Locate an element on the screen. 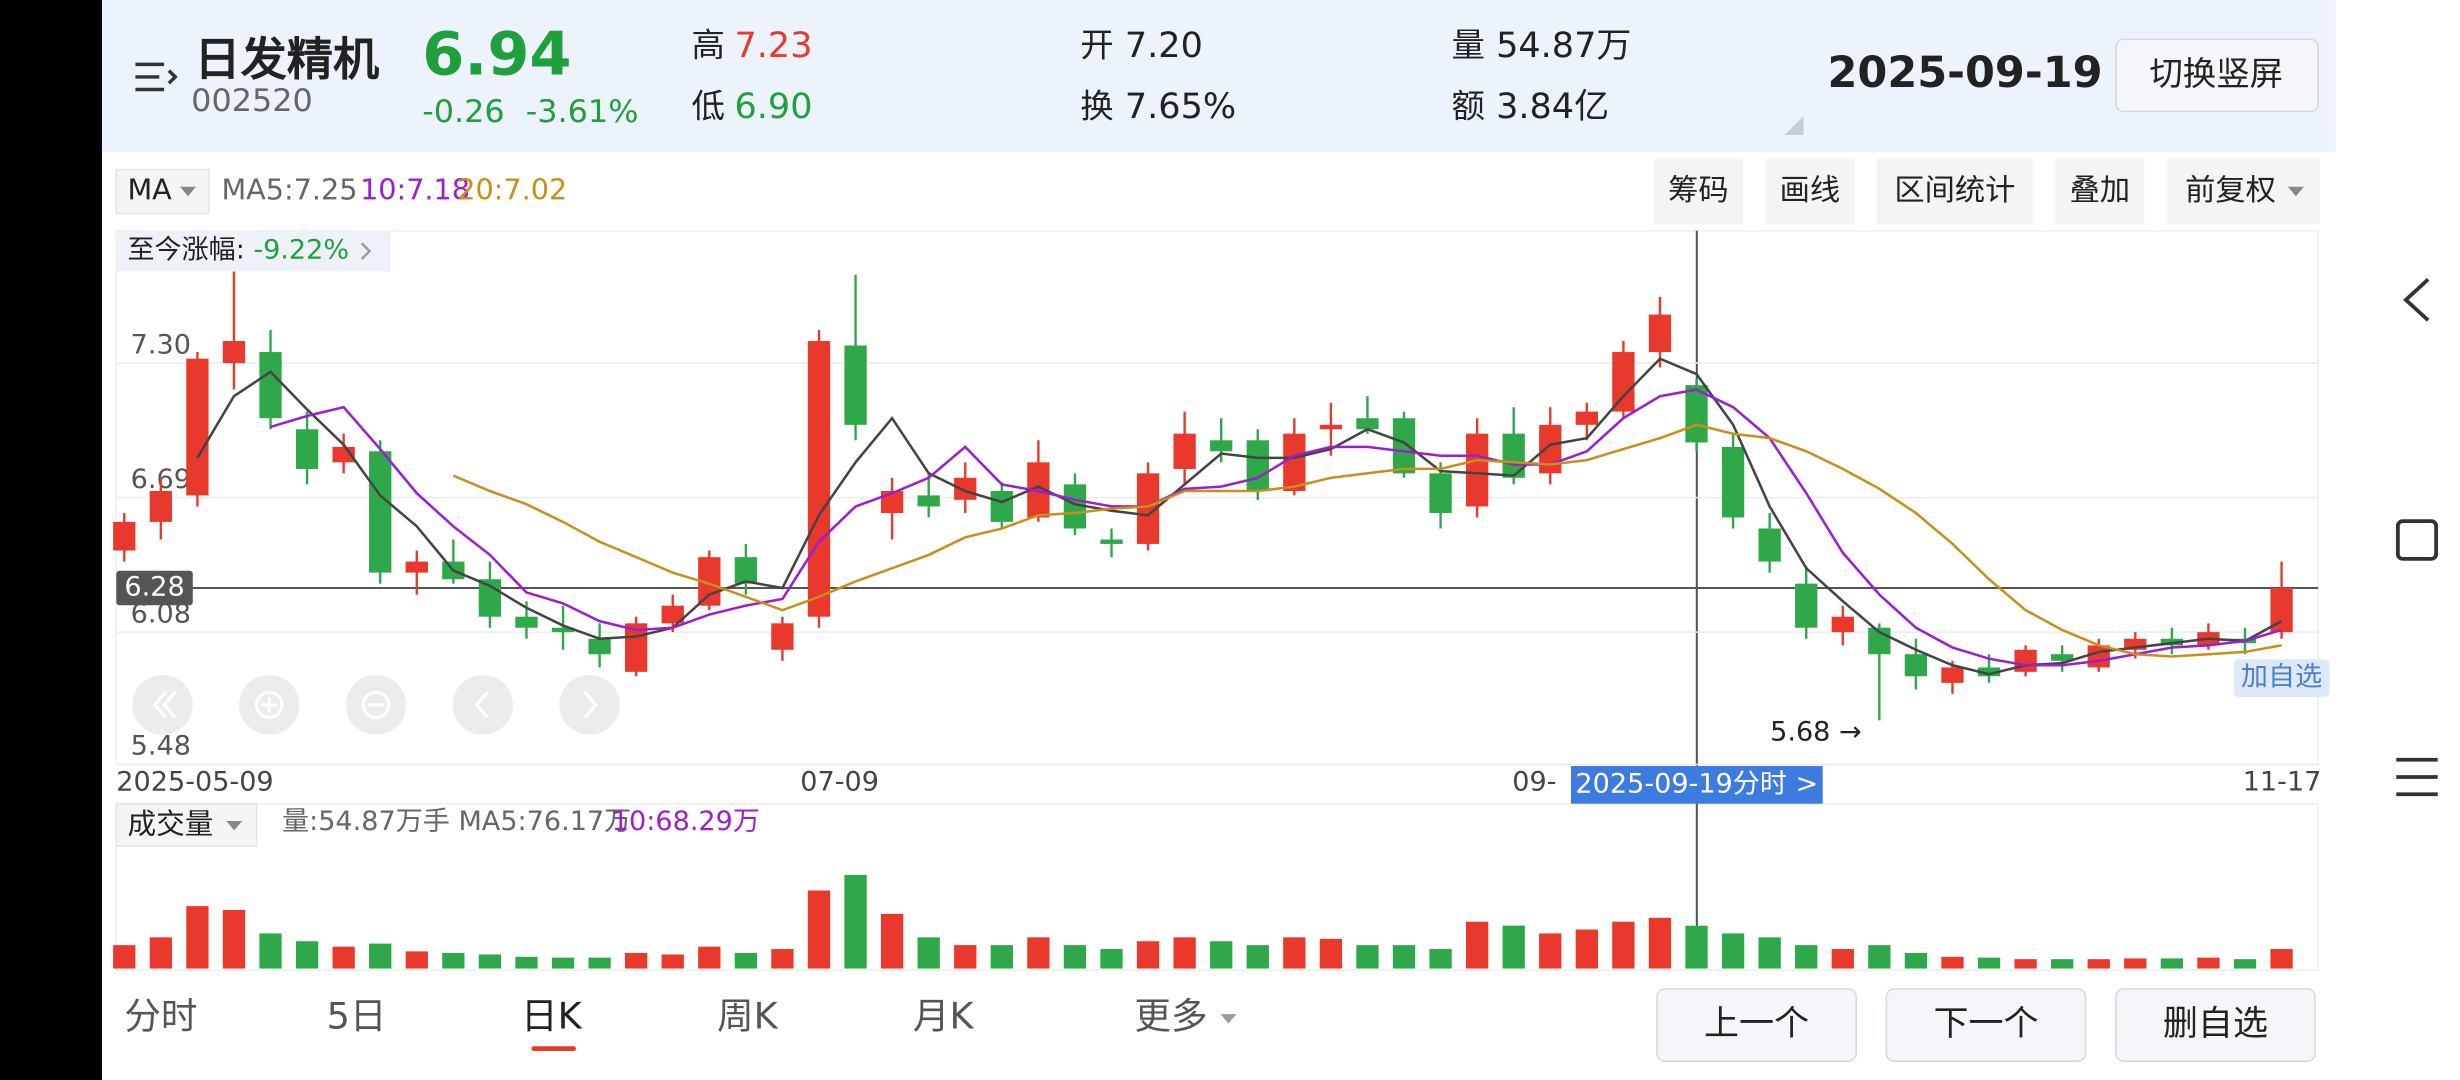 Image resolution: width=2460 pixels, height=1080 pixels. low: 6.90 is located at coordinates (773, 107).